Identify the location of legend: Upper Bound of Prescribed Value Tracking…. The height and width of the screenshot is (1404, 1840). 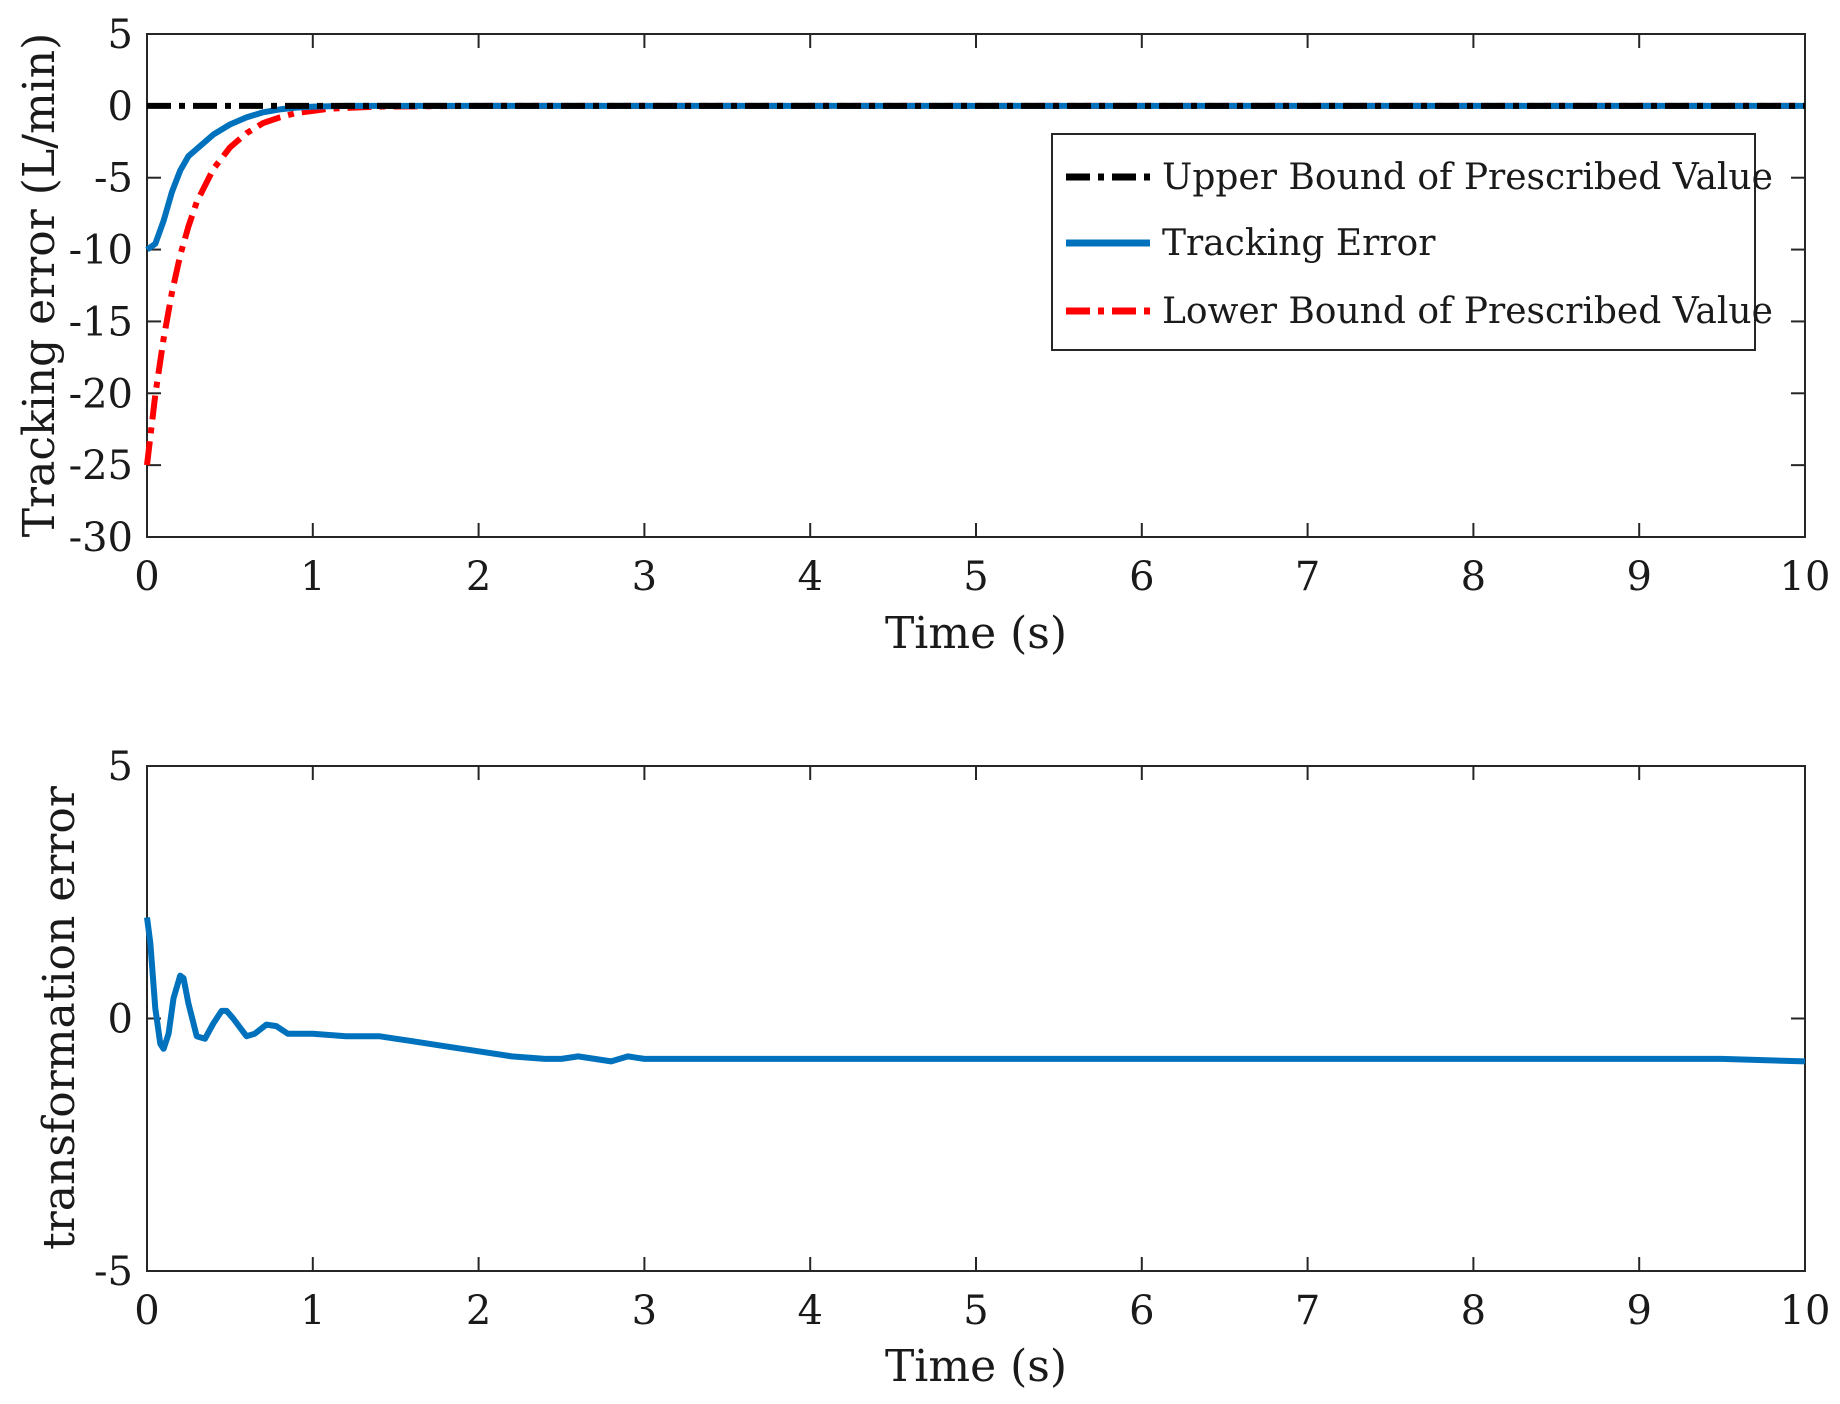
(1412, 242).